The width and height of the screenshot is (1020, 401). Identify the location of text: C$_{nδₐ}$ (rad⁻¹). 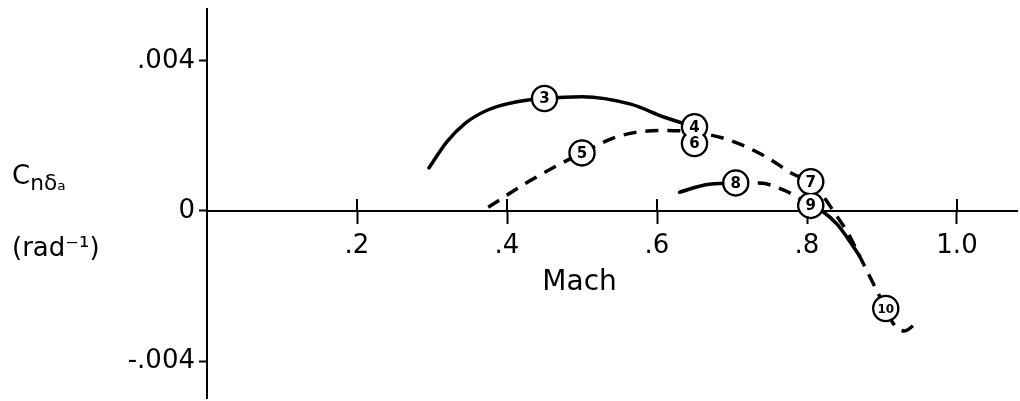
(56, 211).